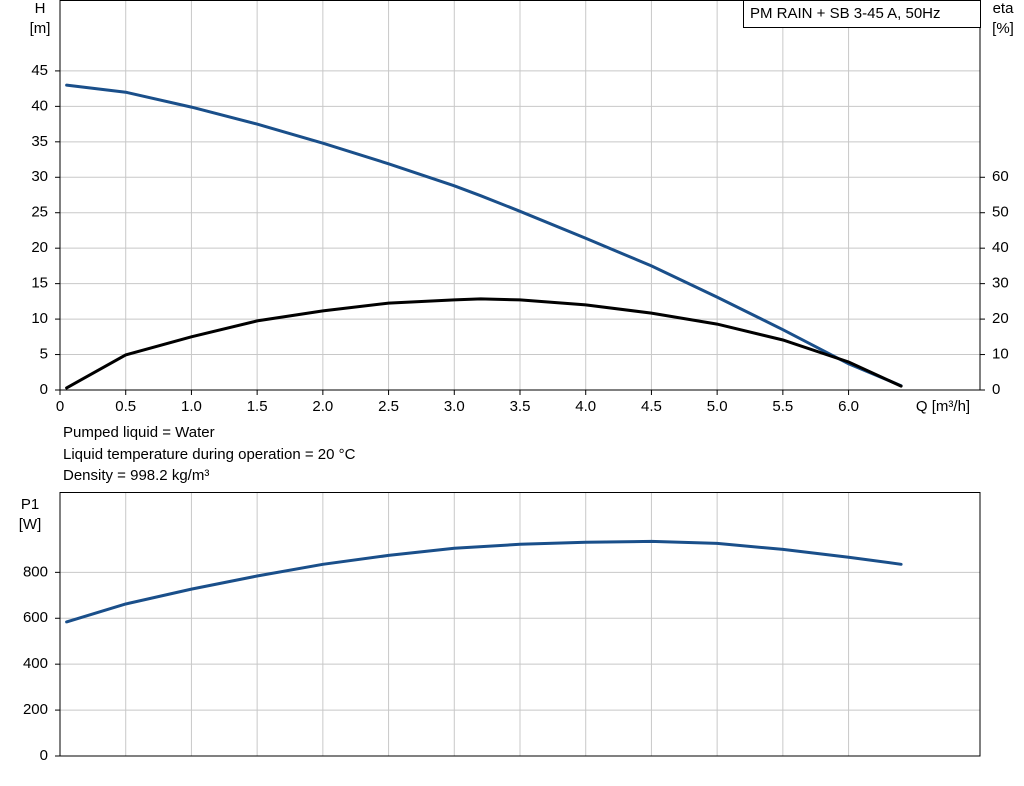 The image size is (1024, 786). What do you see at coordinates (39, 70) in the screenshot?
I see `y-tick-label: 45` at bounding box center [39, 70].